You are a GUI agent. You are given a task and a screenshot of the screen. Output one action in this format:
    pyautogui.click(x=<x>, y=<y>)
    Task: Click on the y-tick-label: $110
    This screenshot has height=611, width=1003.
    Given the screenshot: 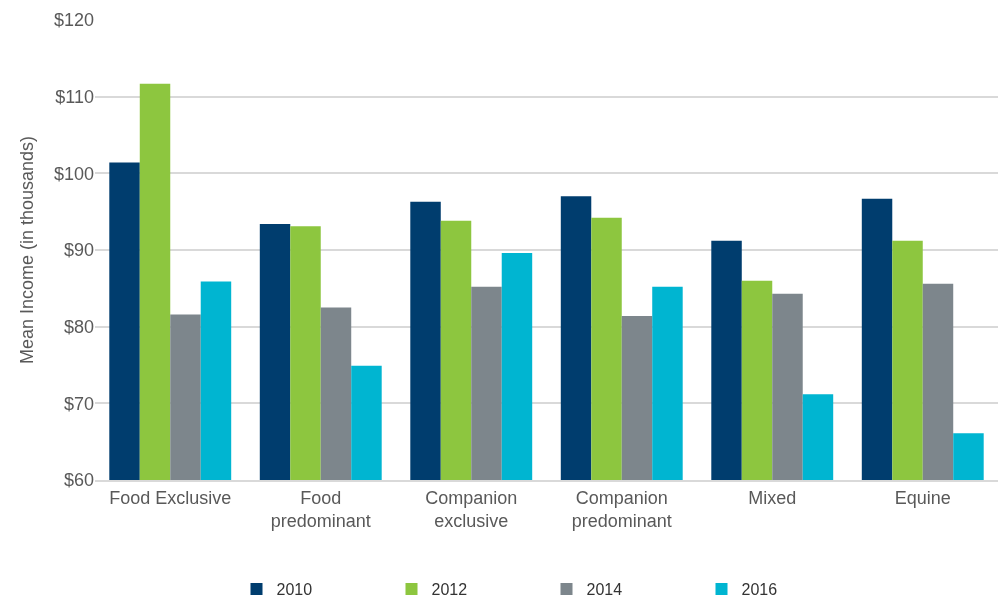 What is the action you would take?
    pyautogui.click(x=74, y=96)
    